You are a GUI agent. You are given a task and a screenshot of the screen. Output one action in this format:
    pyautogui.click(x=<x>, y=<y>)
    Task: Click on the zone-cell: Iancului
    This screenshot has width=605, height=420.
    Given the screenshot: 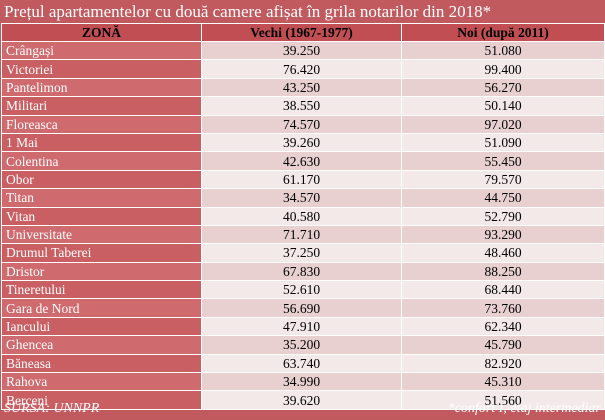 What is the action you would take?
    pyautogui.click(x=101, y=326)
    